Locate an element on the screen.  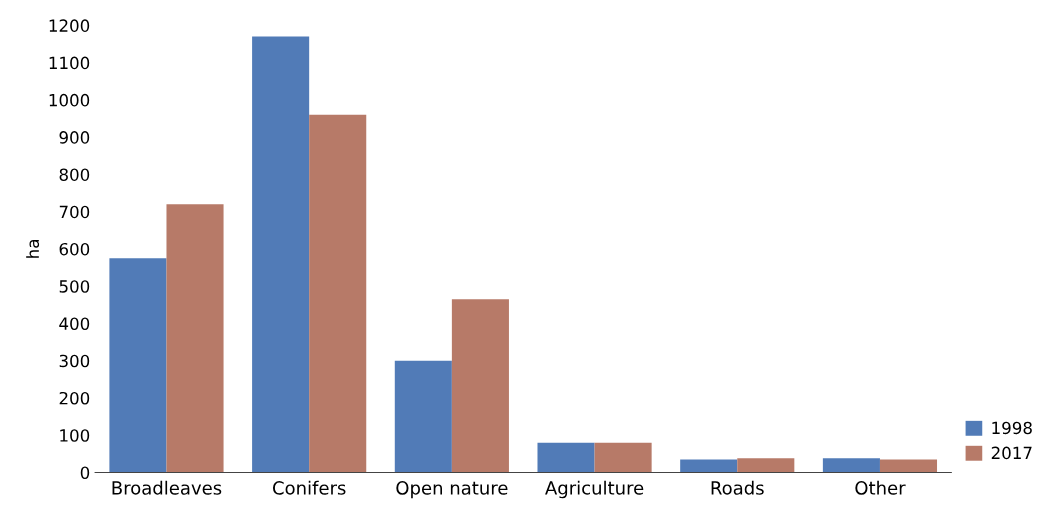
y-tick-label: 1100 is located at coordinates (69, 63).